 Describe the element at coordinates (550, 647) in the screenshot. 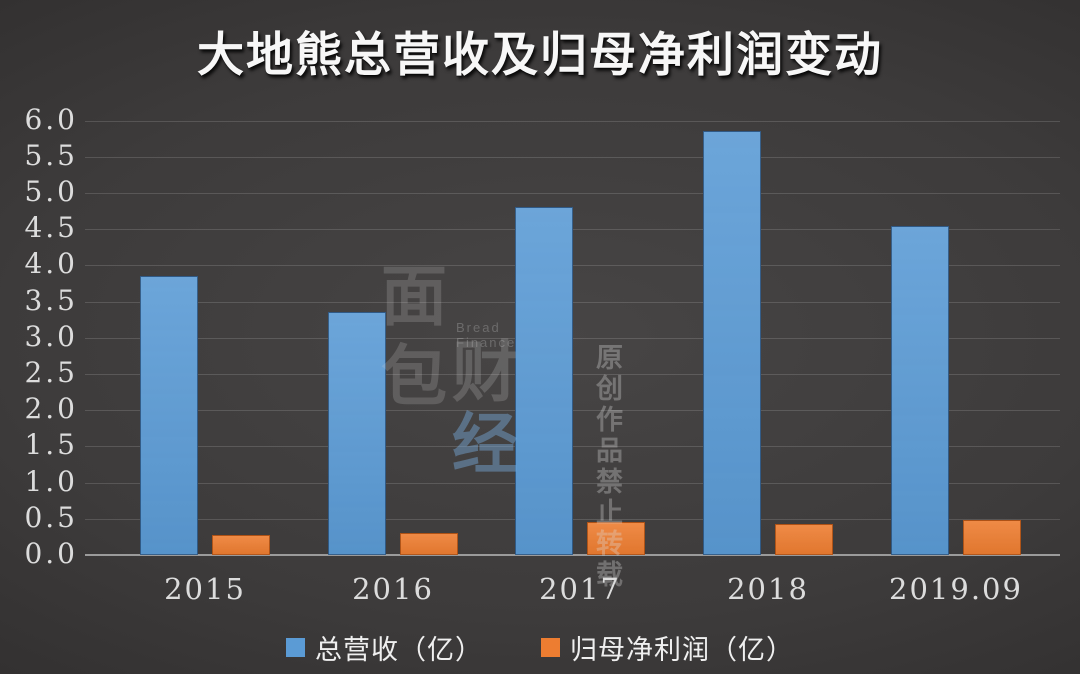

I see `profit-swatch-icon` at that location.